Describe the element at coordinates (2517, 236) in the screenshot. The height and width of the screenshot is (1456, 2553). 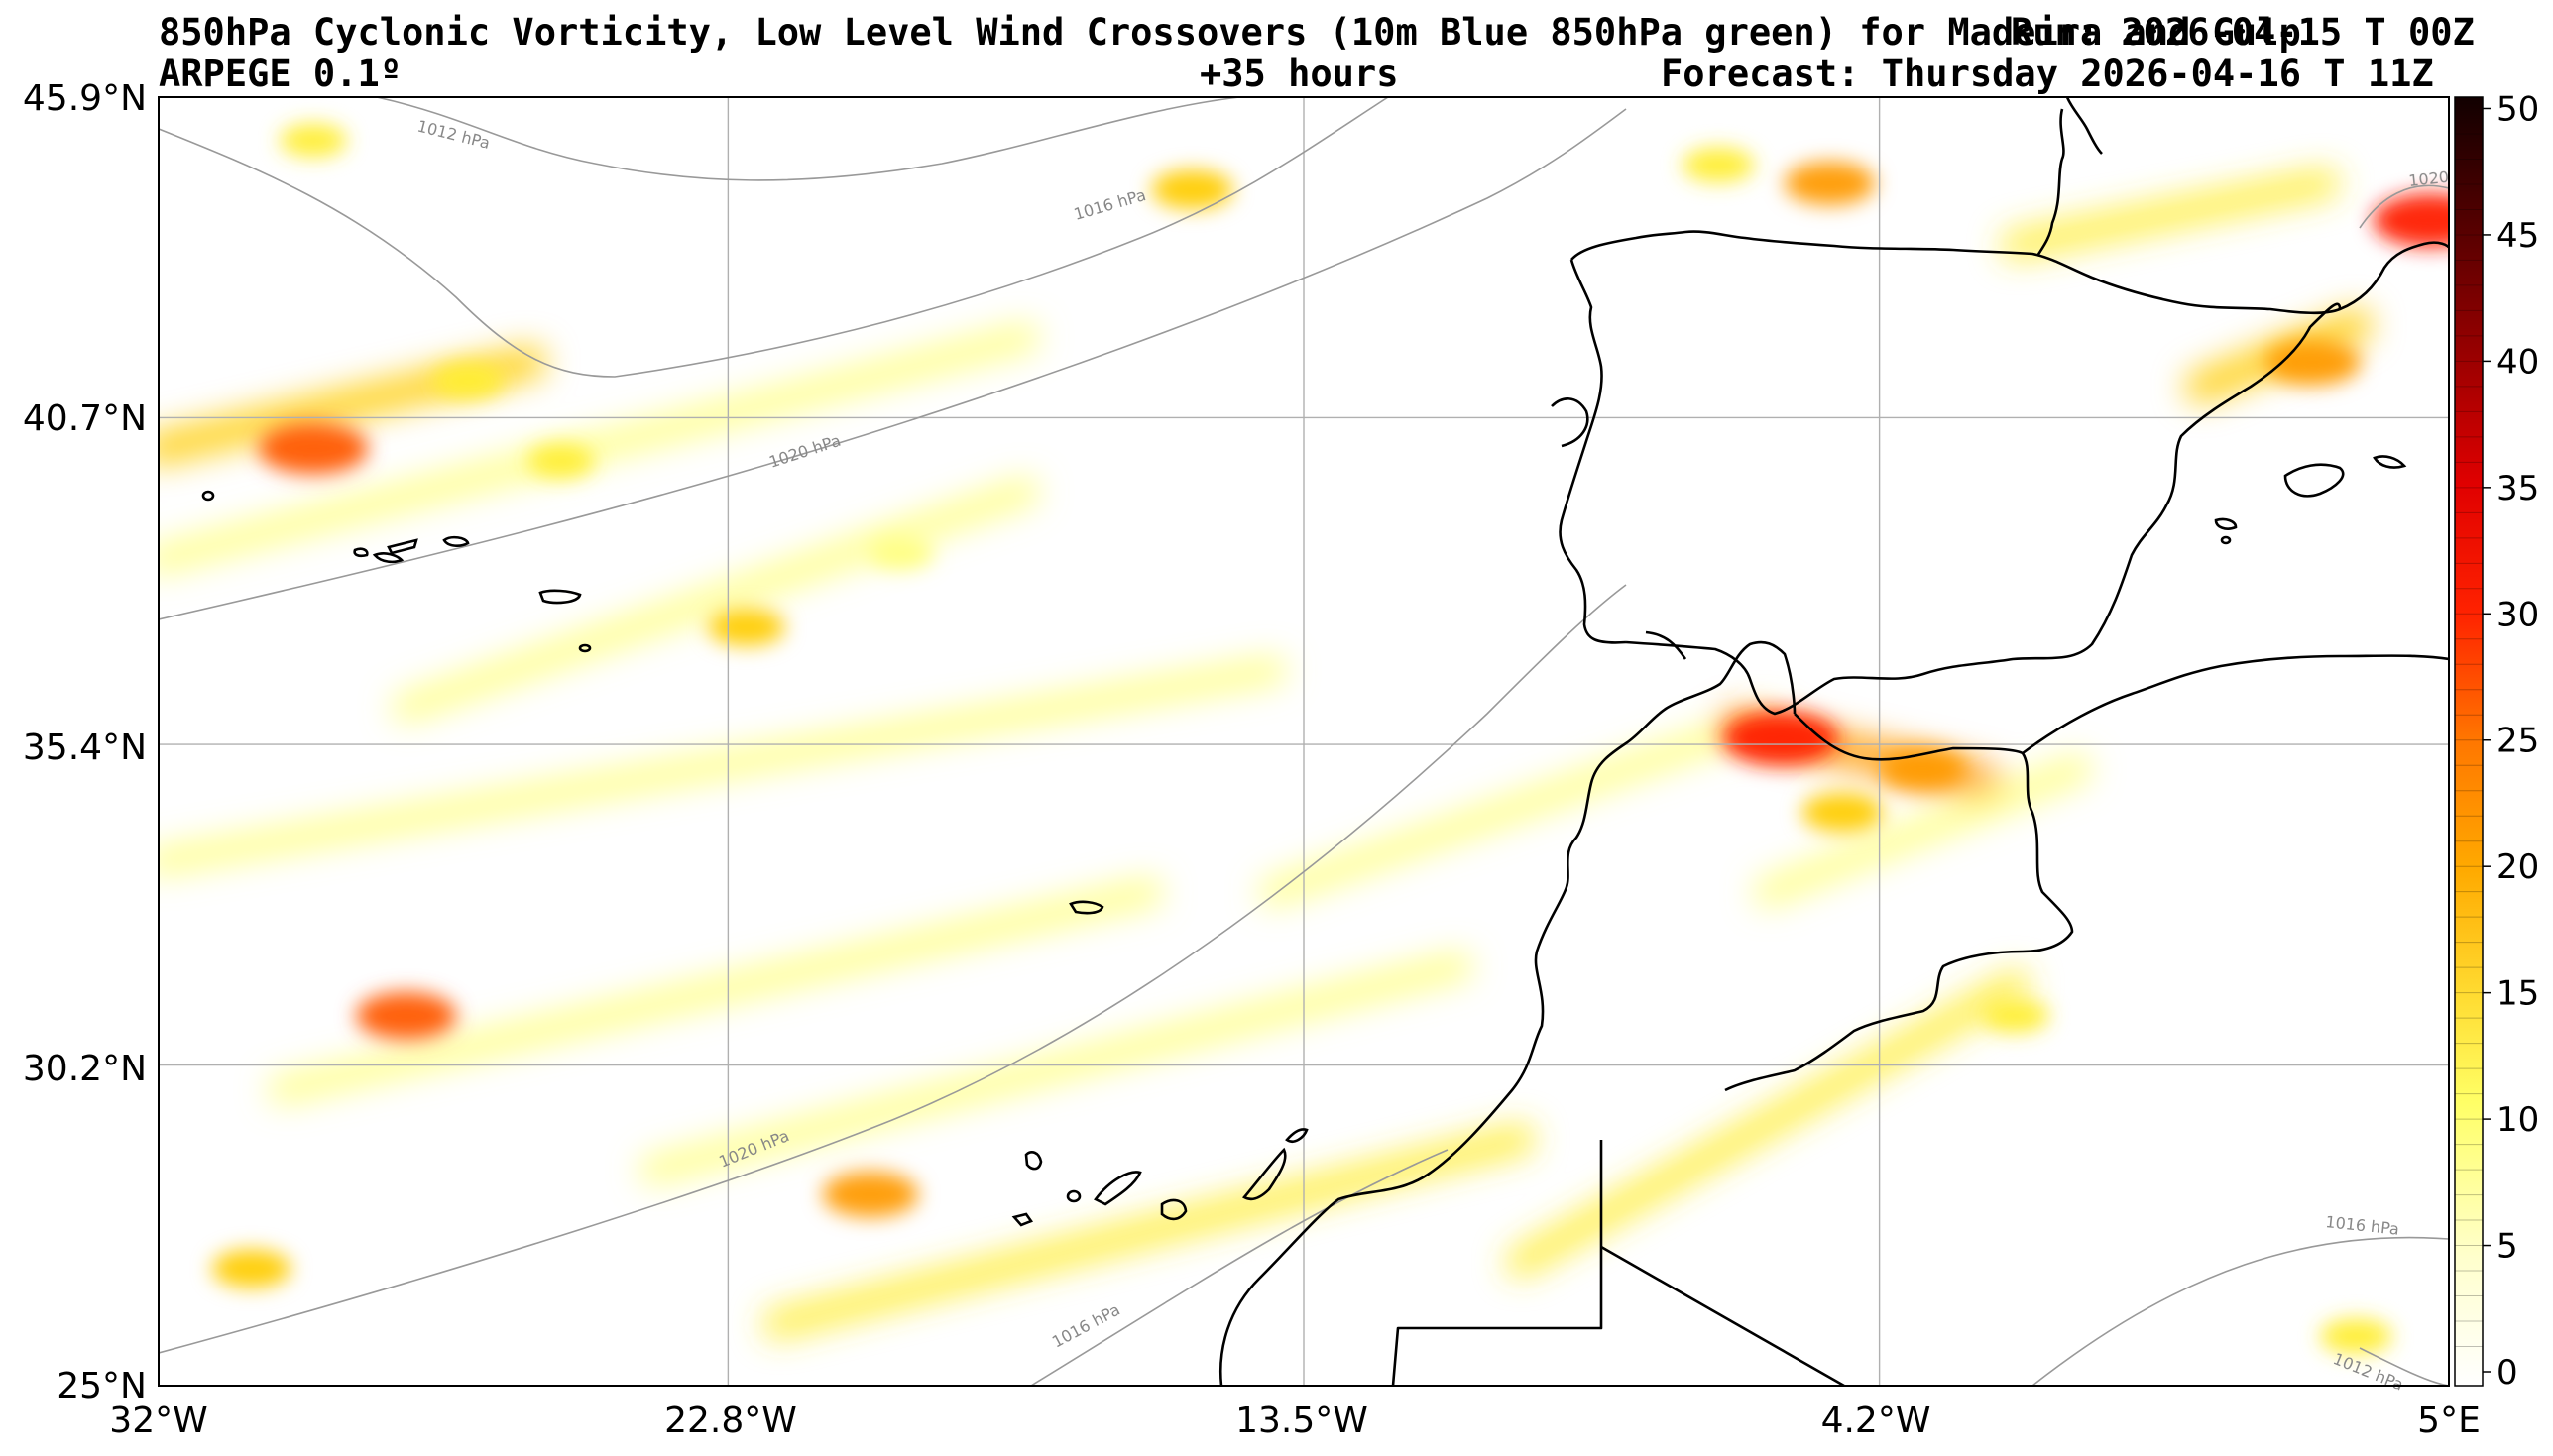
I see `colorbar-tick-label: 45` at that location.